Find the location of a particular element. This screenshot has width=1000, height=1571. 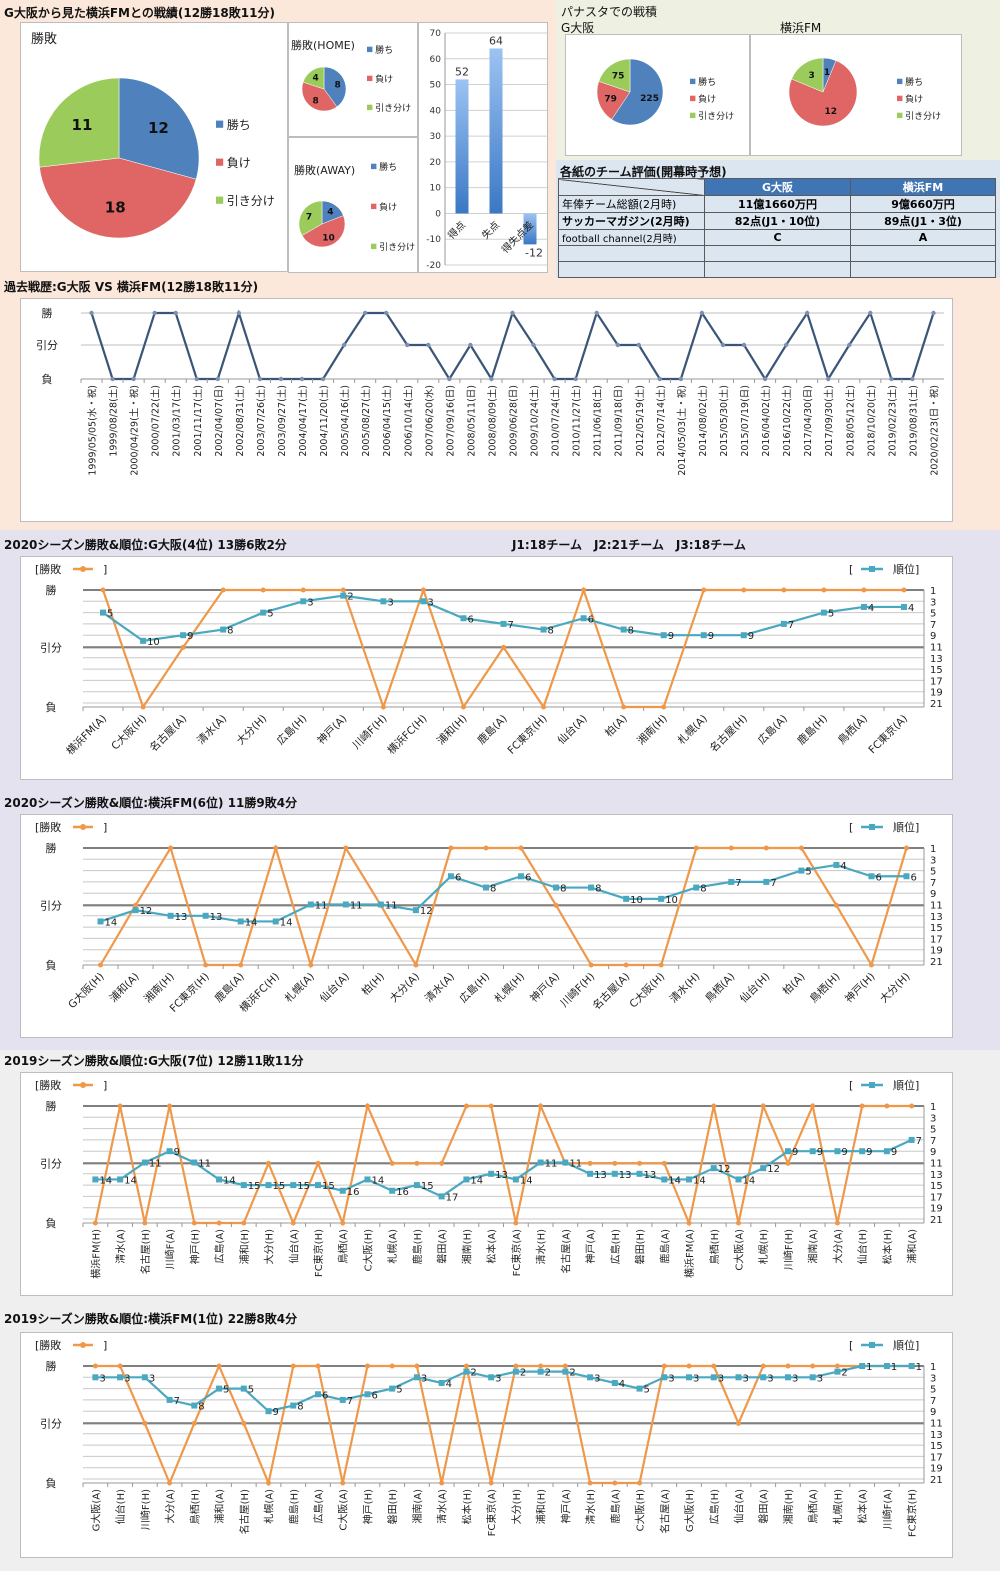

x-date-label: 2008/08/09(土) is located at coordinates (492, 421).